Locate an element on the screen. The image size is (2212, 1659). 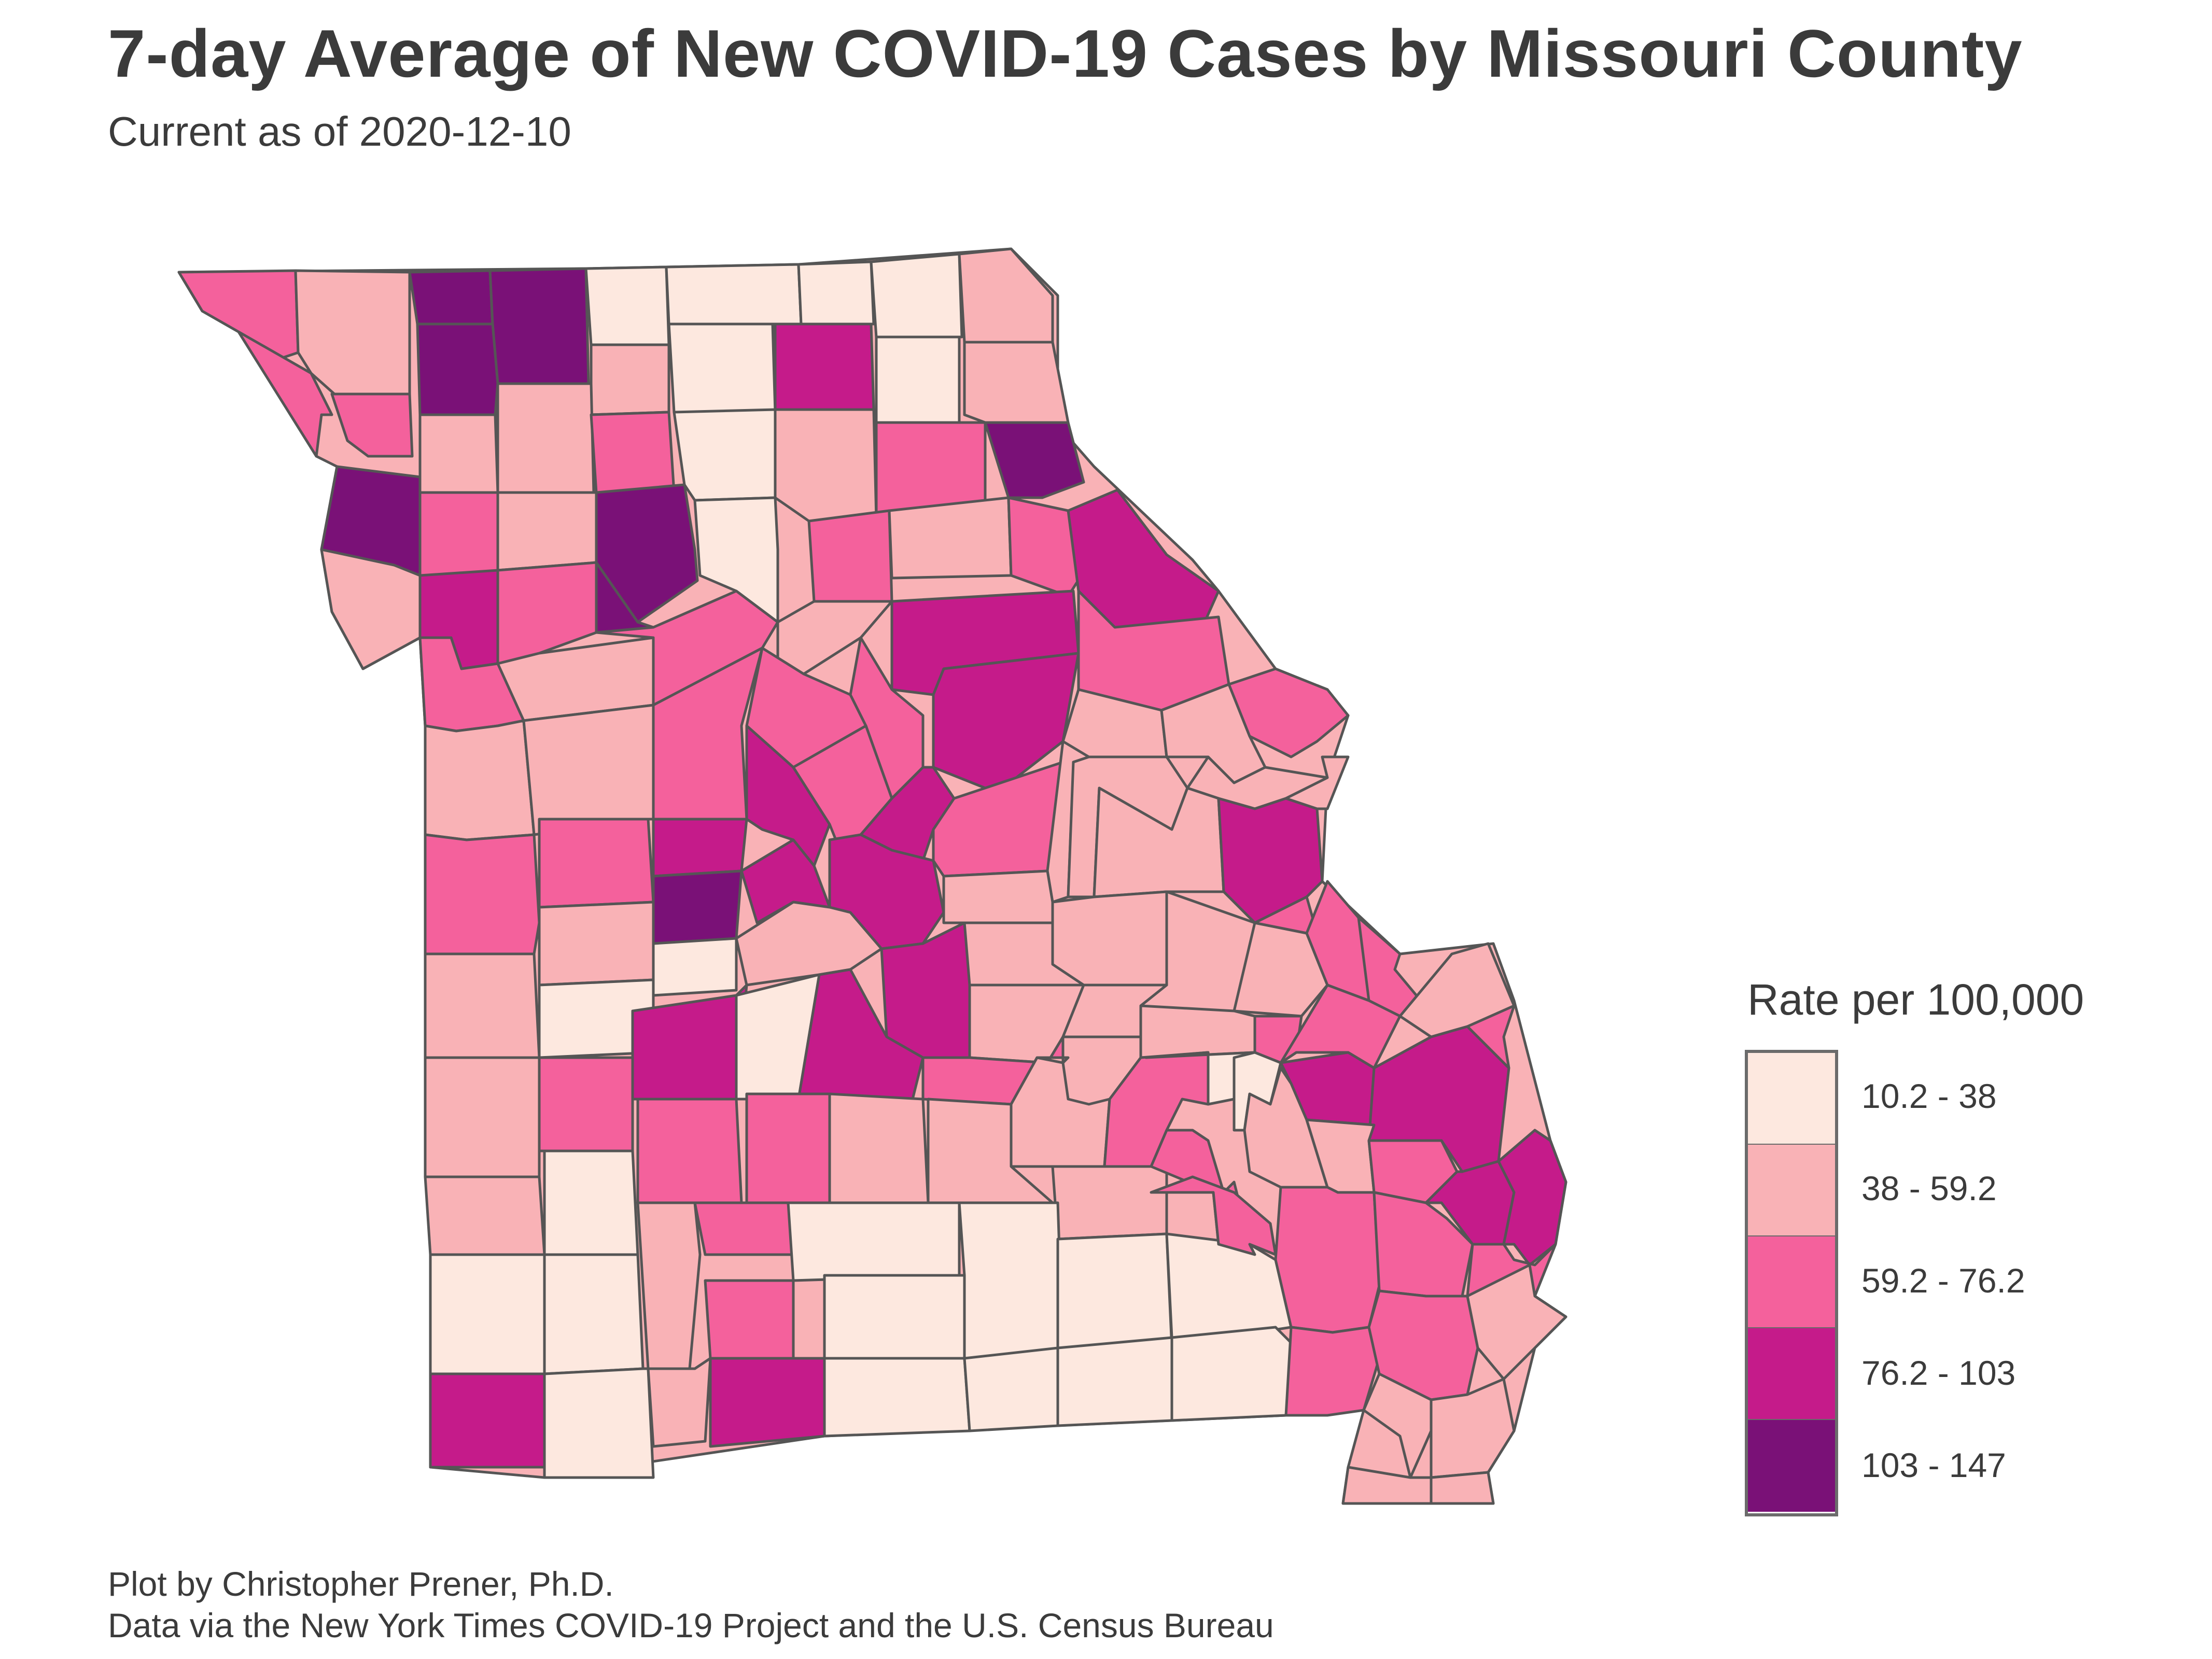
caption-author: Plot by Christopher Prener, Ph.D. is located at coordinates (361, 1584).